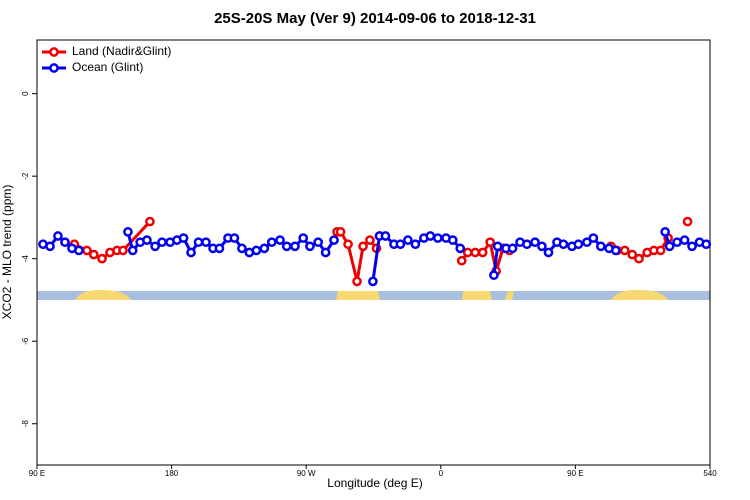 This screenshot has height=500, width=750. What do you see at coordinates (7, 252) in the screenshot?
I see `y-axis-label: XCO2 - MLO trend (ppm)` at bounding box center [7, 252].